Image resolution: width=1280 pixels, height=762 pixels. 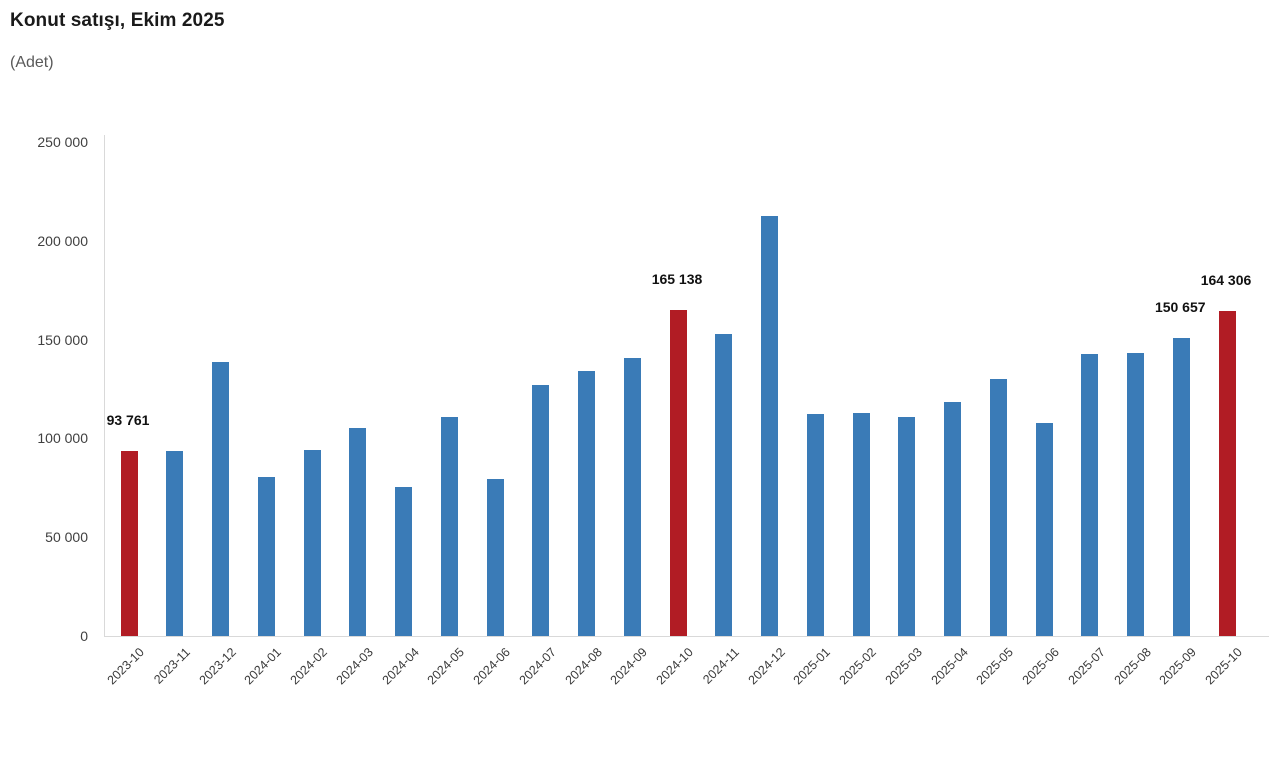 What do you see at coordinates (66, 537) in the screenshot?
I see `y-tick-label-50000: 50 000` at bounding box center [66, 537].